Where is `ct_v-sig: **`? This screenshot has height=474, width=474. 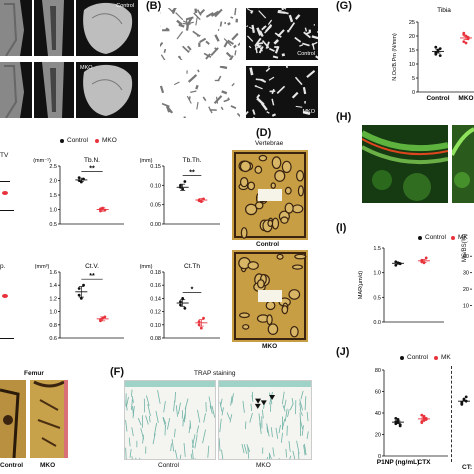 ct_v-sig: ** is located at coordinates (92, 276).